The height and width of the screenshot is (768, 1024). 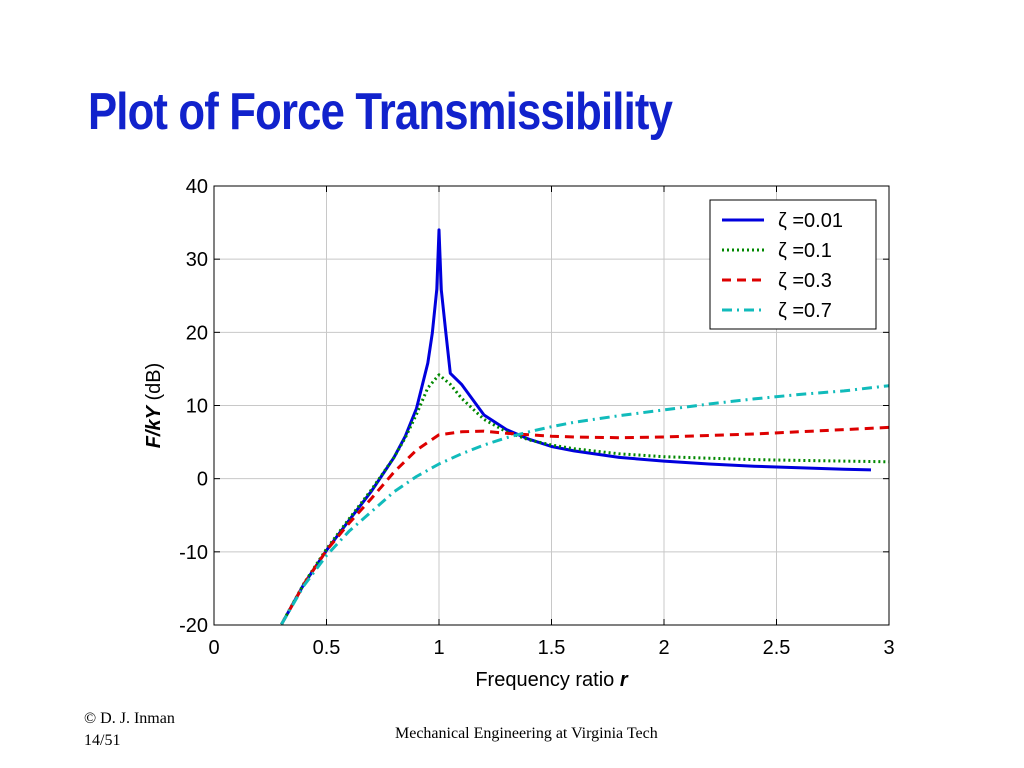 I want to click on y-axis-label-variable: F/kY, so click(x=154, y=426).